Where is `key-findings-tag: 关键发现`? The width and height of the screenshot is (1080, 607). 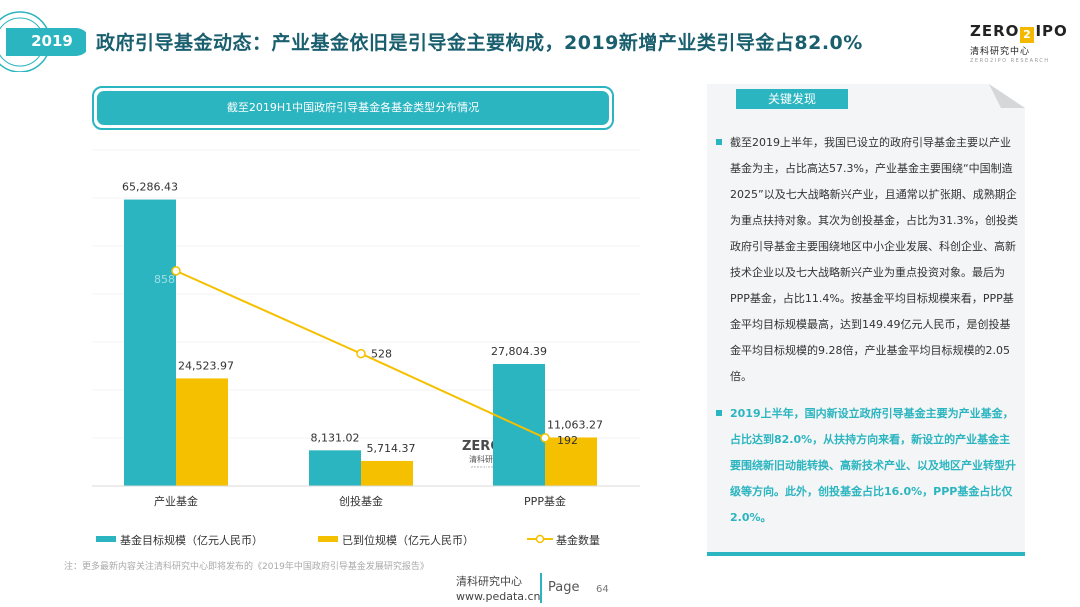
key-findings-tag: 关键发现 is located at coordinates (792, 99).